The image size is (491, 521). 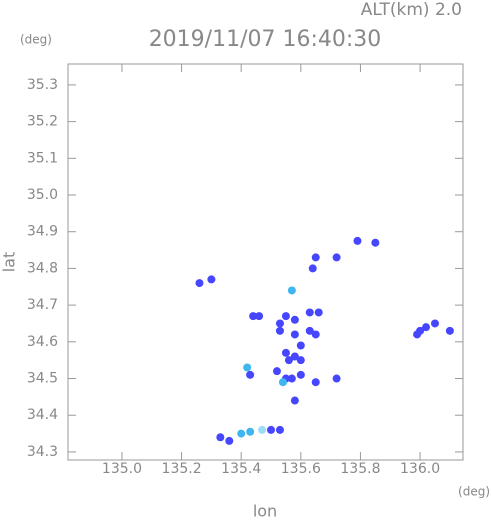 What do you see at coordinates (42, 195) in the screenshot?
I see `y-tick-label: 35.0` at bounding box center [42, 195].